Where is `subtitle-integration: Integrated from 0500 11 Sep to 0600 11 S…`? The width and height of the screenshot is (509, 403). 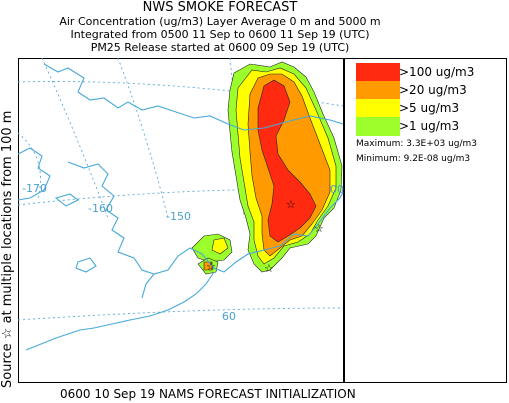
subtitle-integration: Integrated from 0500 11 Sep to 0600 11 S… is located at coordinates (220, 34).